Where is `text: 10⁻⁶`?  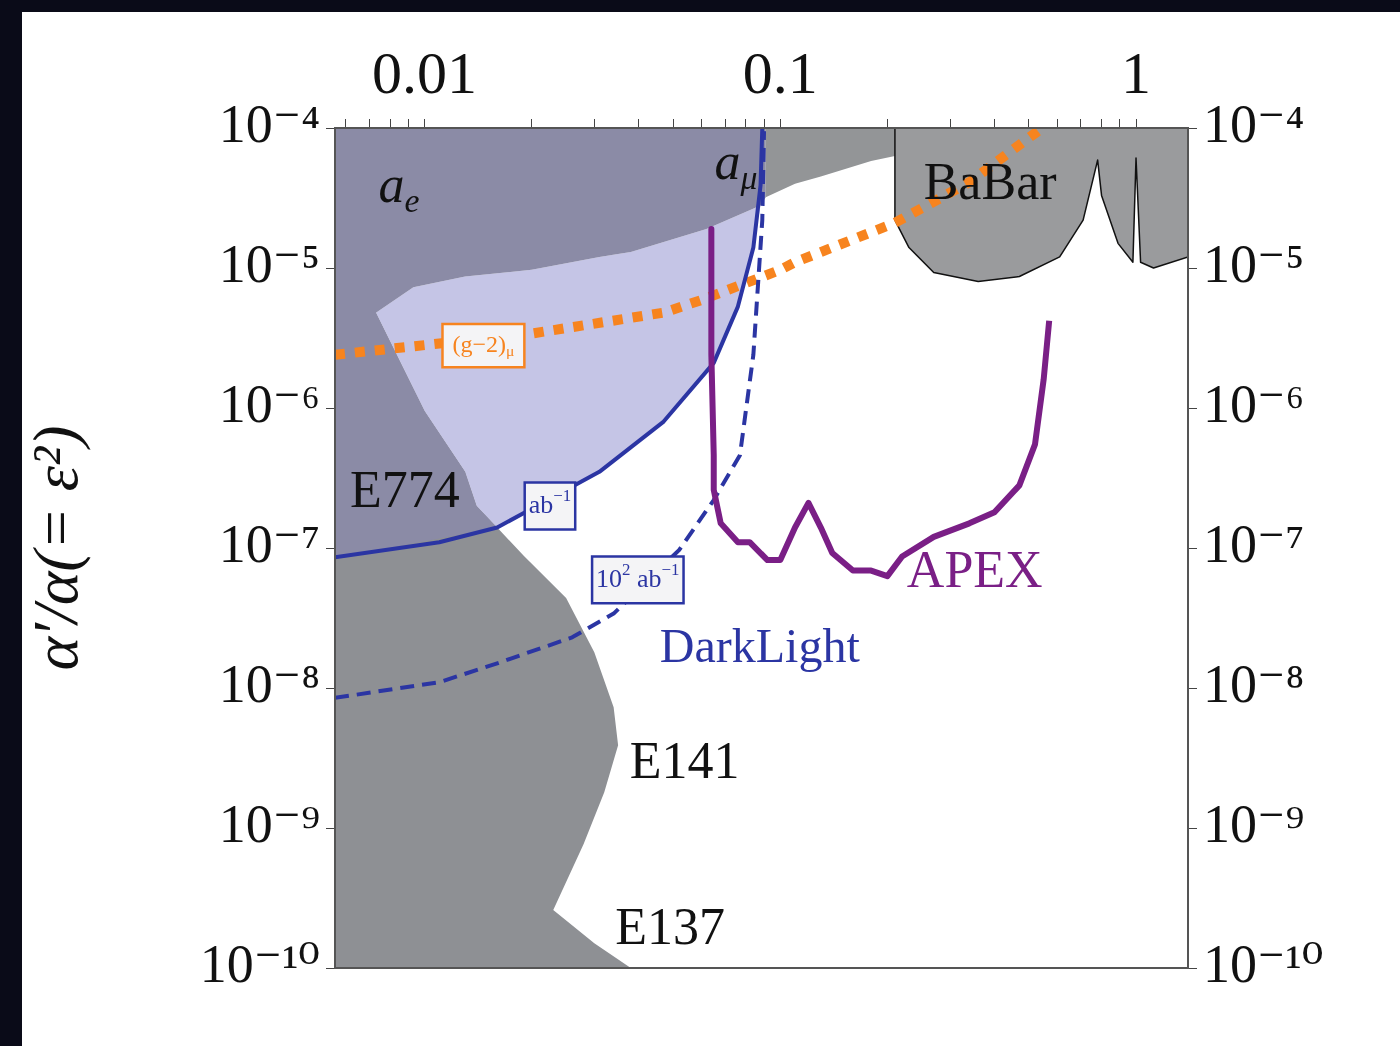
text: 10⁻⁶ is located at coordinates (269, 404).